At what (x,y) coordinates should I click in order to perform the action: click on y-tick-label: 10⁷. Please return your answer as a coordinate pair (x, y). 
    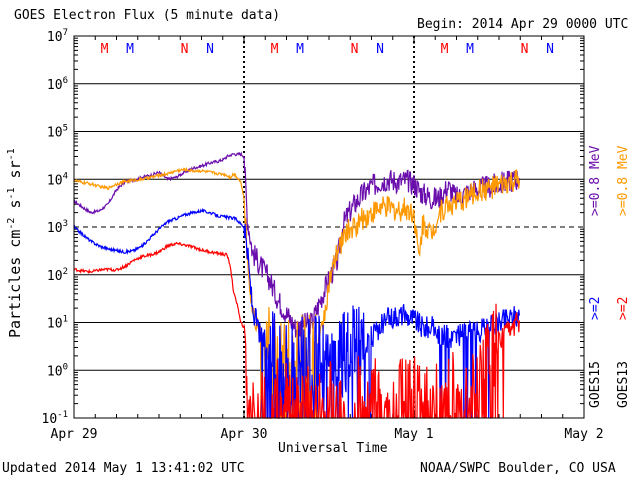
    Looking at the image, I should click on (57, 36).